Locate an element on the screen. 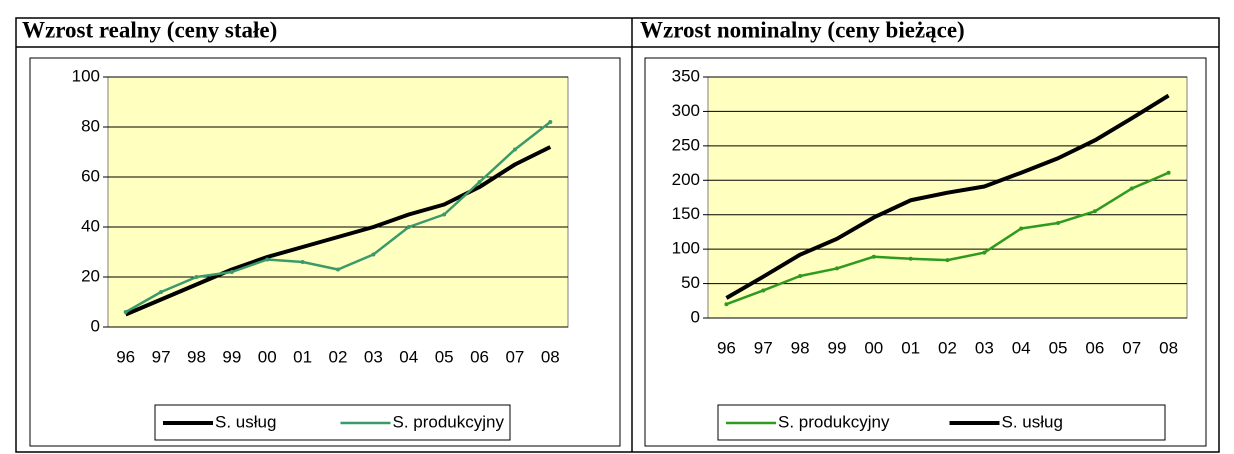 The height and width of the screenshot is (454, 1234). series-line is located at coordinates (338, 231).